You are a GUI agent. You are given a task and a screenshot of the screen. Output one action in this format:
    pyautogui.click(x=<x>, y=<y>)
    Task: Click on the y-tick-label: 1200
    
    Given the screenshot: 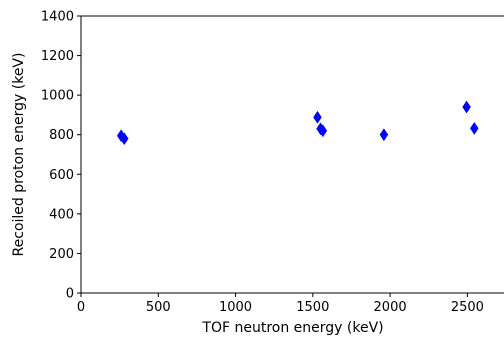 What is the action you would take?
    pyautogui.click(x=57, y=56)
    